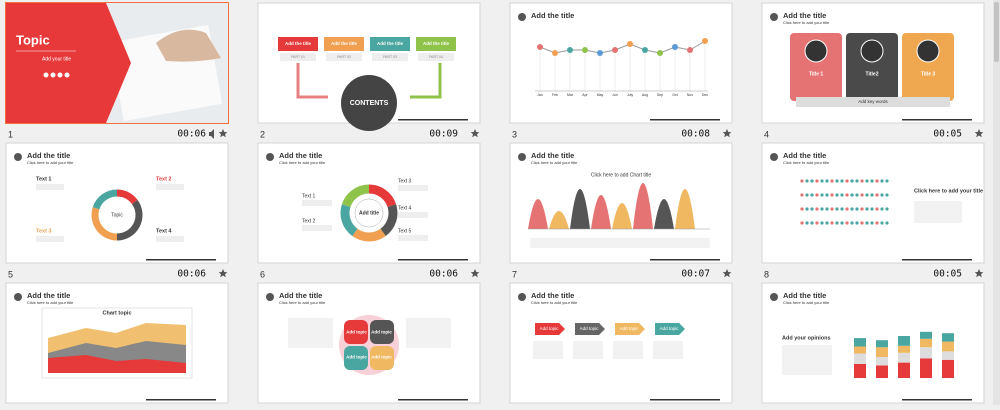 This screenshot has height=410, width=1000. Describe the element at coordinates (10, 274) in the screenshot. I see `slide-text: 5` at that location.